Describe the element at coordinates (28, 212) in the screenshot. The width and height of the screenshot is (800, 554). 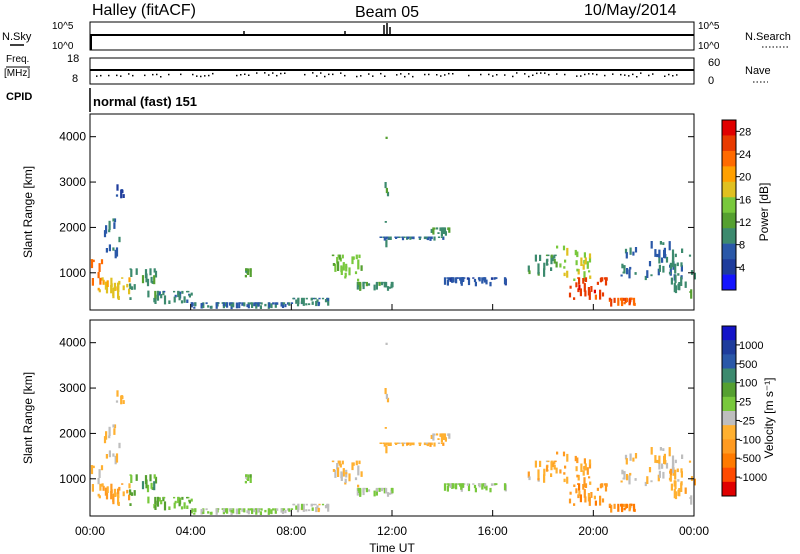
I see `power-y-axis-label: Slant Range [km]` at that location.